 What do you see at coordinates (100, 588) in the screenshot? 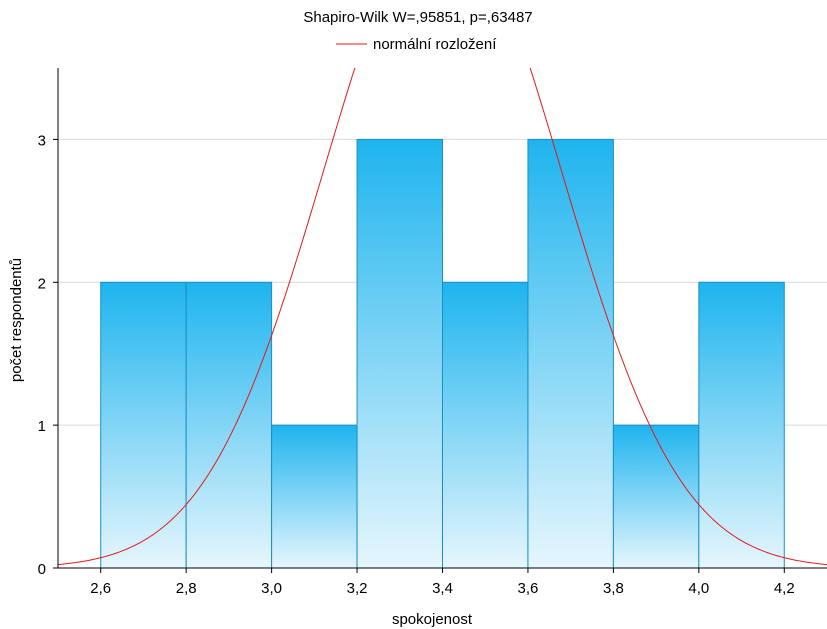
I see `x-tick-label: 2,6` at bounding box center [100, 588].